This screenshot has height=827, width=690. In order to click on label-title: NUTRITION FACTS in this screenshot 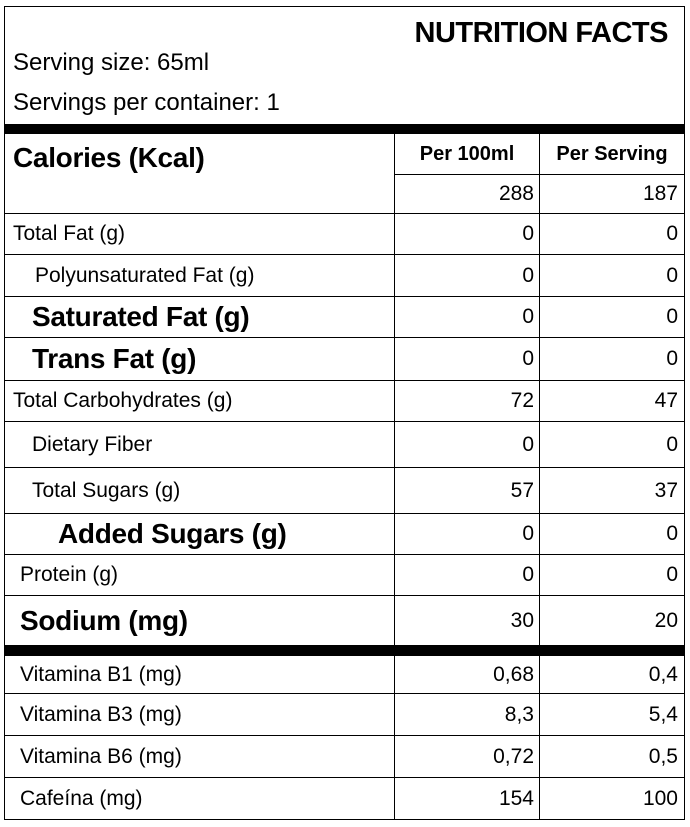, I will do `click(541, 33)`.